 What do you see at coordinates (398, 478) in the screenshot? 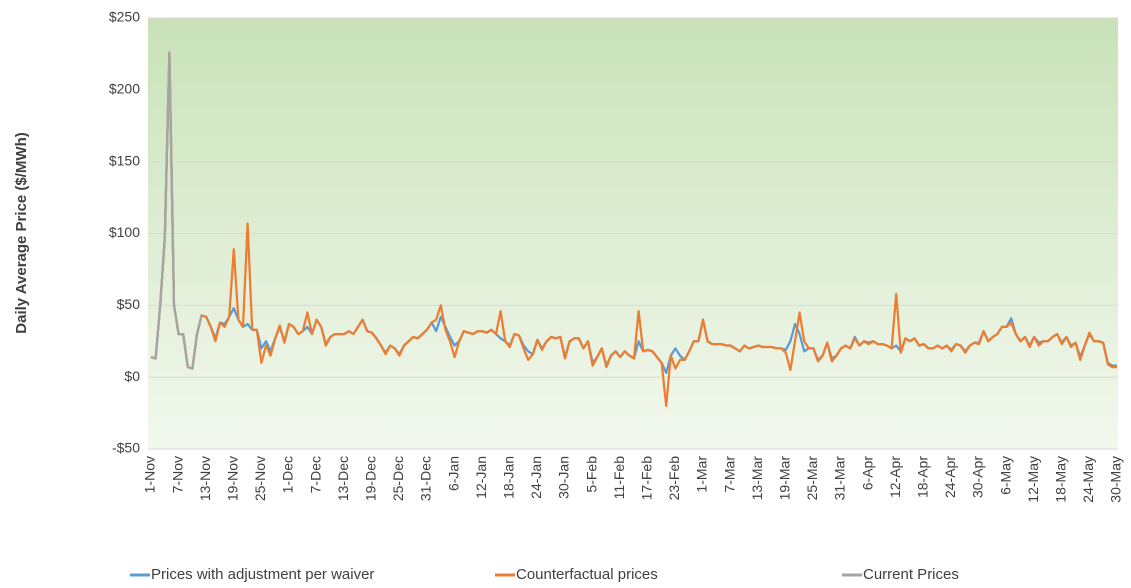
I see `x-tick-label: 25-Dec` at bounding box center [398, 478].